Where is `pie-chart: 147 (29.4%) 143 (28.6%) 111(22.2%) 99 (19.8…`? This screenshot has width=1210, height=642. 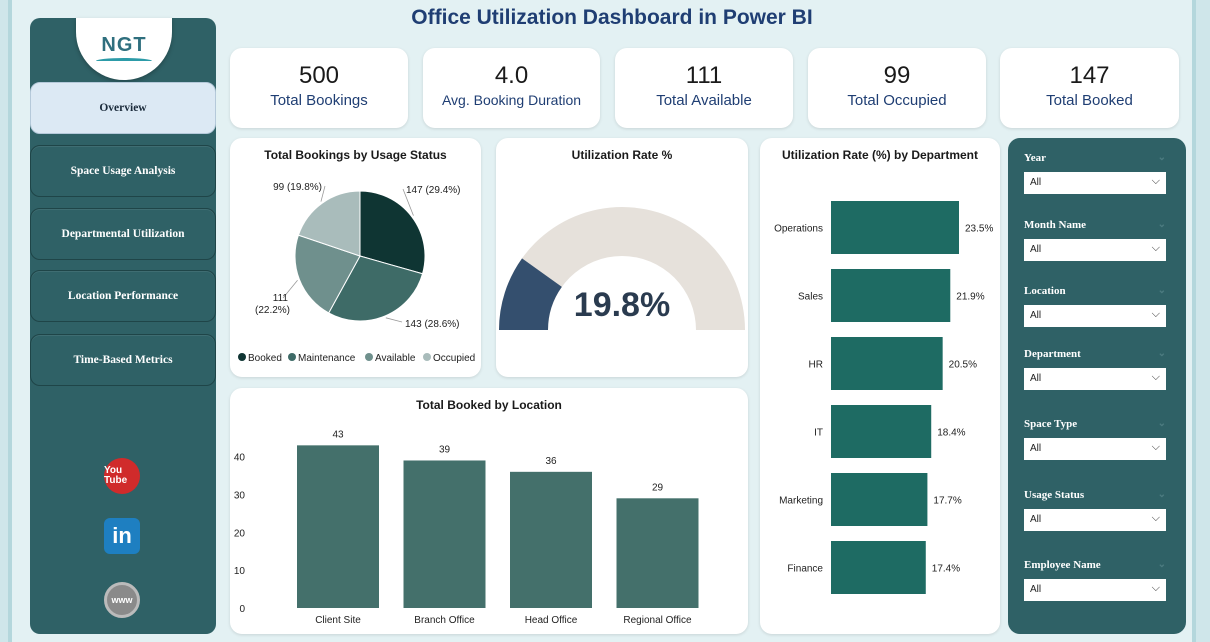 pie-chart: 147 (29.4%) 143 (28.6%) 111(22.2%) 99 (19.8… is located at coordinates (356, 273).